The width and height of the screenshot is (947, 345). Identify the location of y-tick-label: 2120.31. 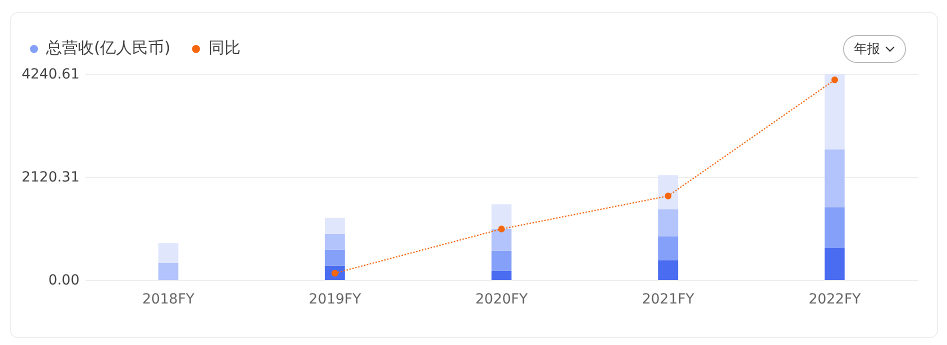
(51, 178).